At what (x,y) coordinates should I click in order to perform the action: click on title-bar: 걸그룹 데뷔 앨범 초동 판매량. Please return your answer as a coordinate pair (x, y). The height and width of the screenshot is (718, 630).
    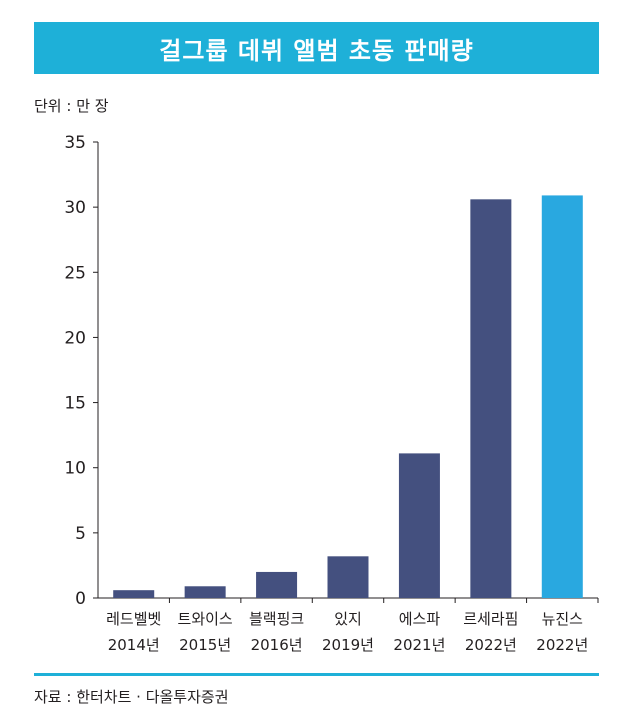
    Looking at the image, I should click on (316, 48).